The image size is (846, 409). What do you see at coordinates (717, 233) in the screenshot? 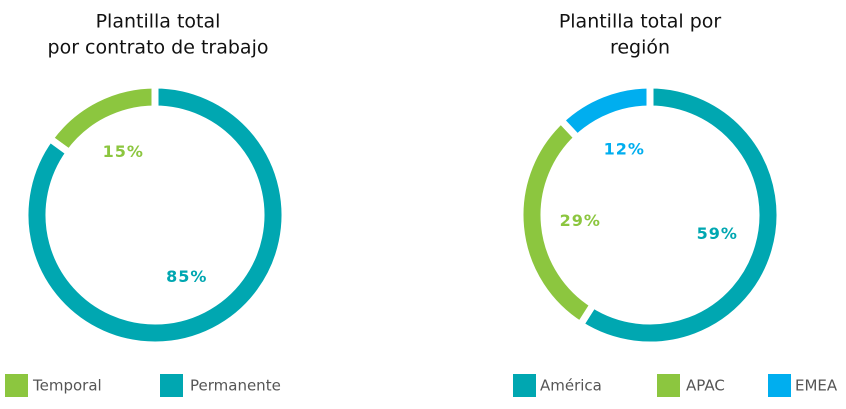
I see `value-label: 59%` at bounding box center [717, 233].